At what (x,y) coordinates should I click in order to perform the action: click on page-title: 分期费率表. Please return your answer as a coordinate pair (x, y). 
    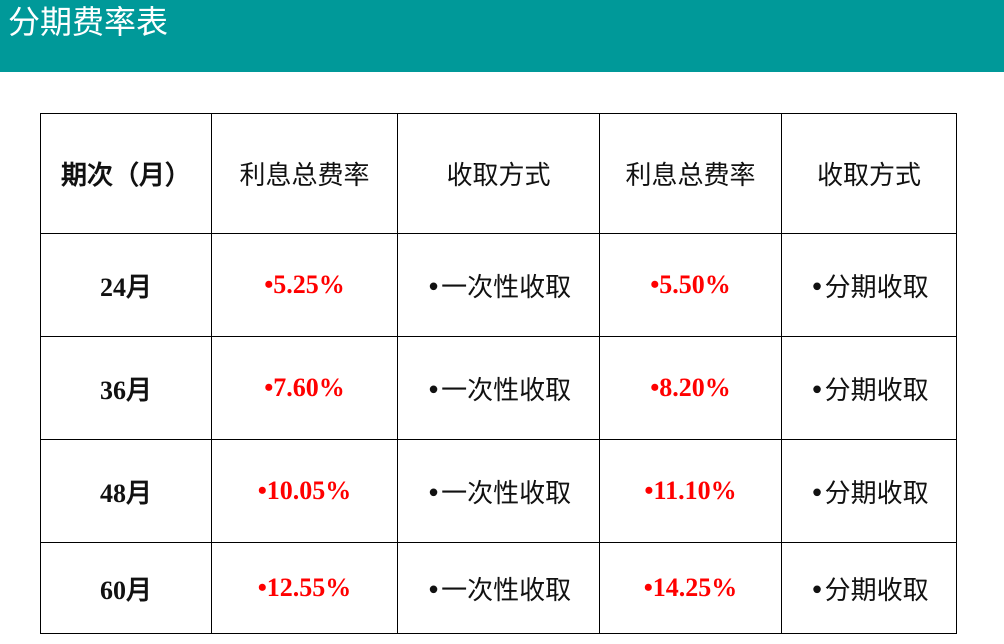
    Looking at the image, I should click on (88, 22).